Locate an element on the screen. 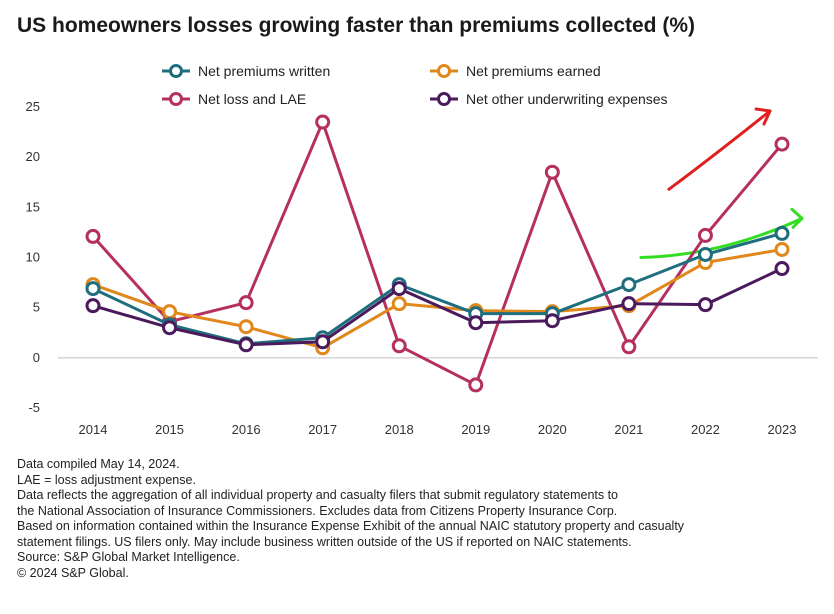 This screenshot has height=614, width=834. y-tick-label: 10 is located at coordinates (33, 257).